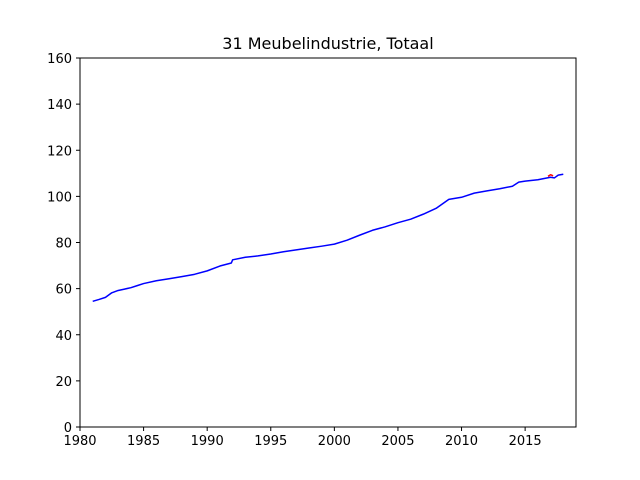 This screenshot has width=640, height=480. I want to click on x-tick-label: 1995, so click(270, 441).